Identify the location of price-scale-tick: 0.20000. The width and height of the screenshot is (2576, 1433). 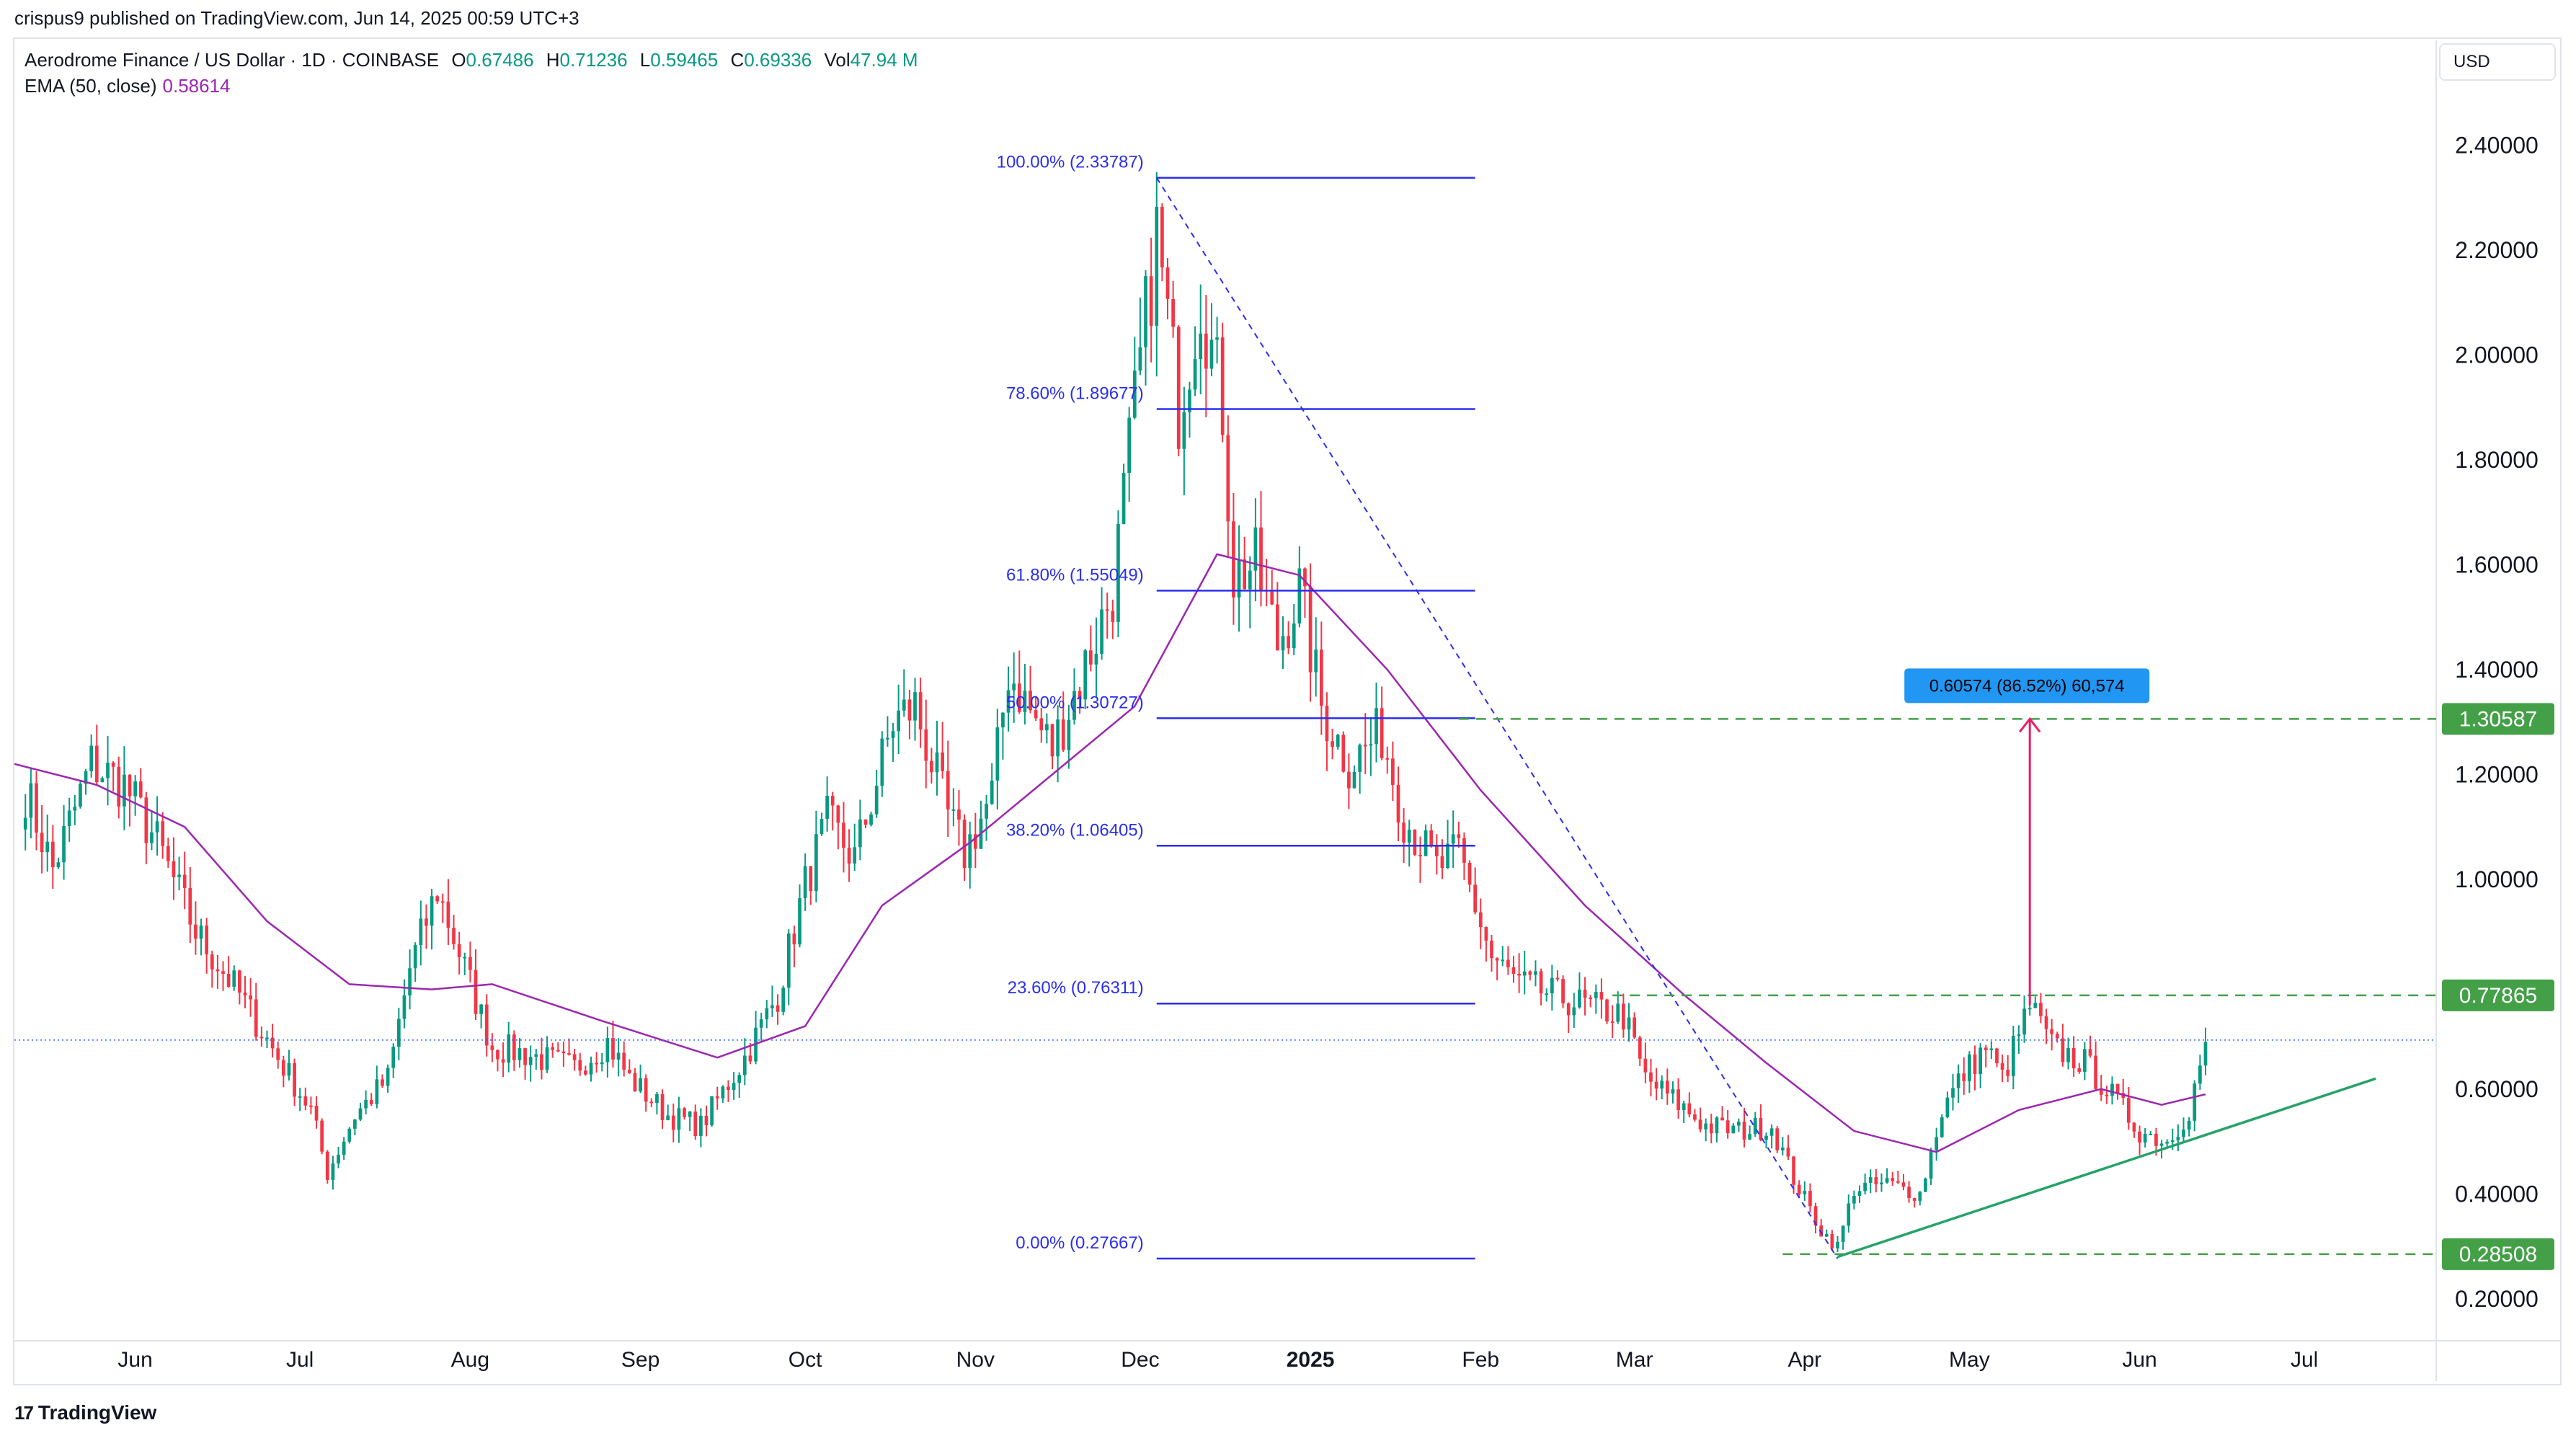
(2497, 1299).